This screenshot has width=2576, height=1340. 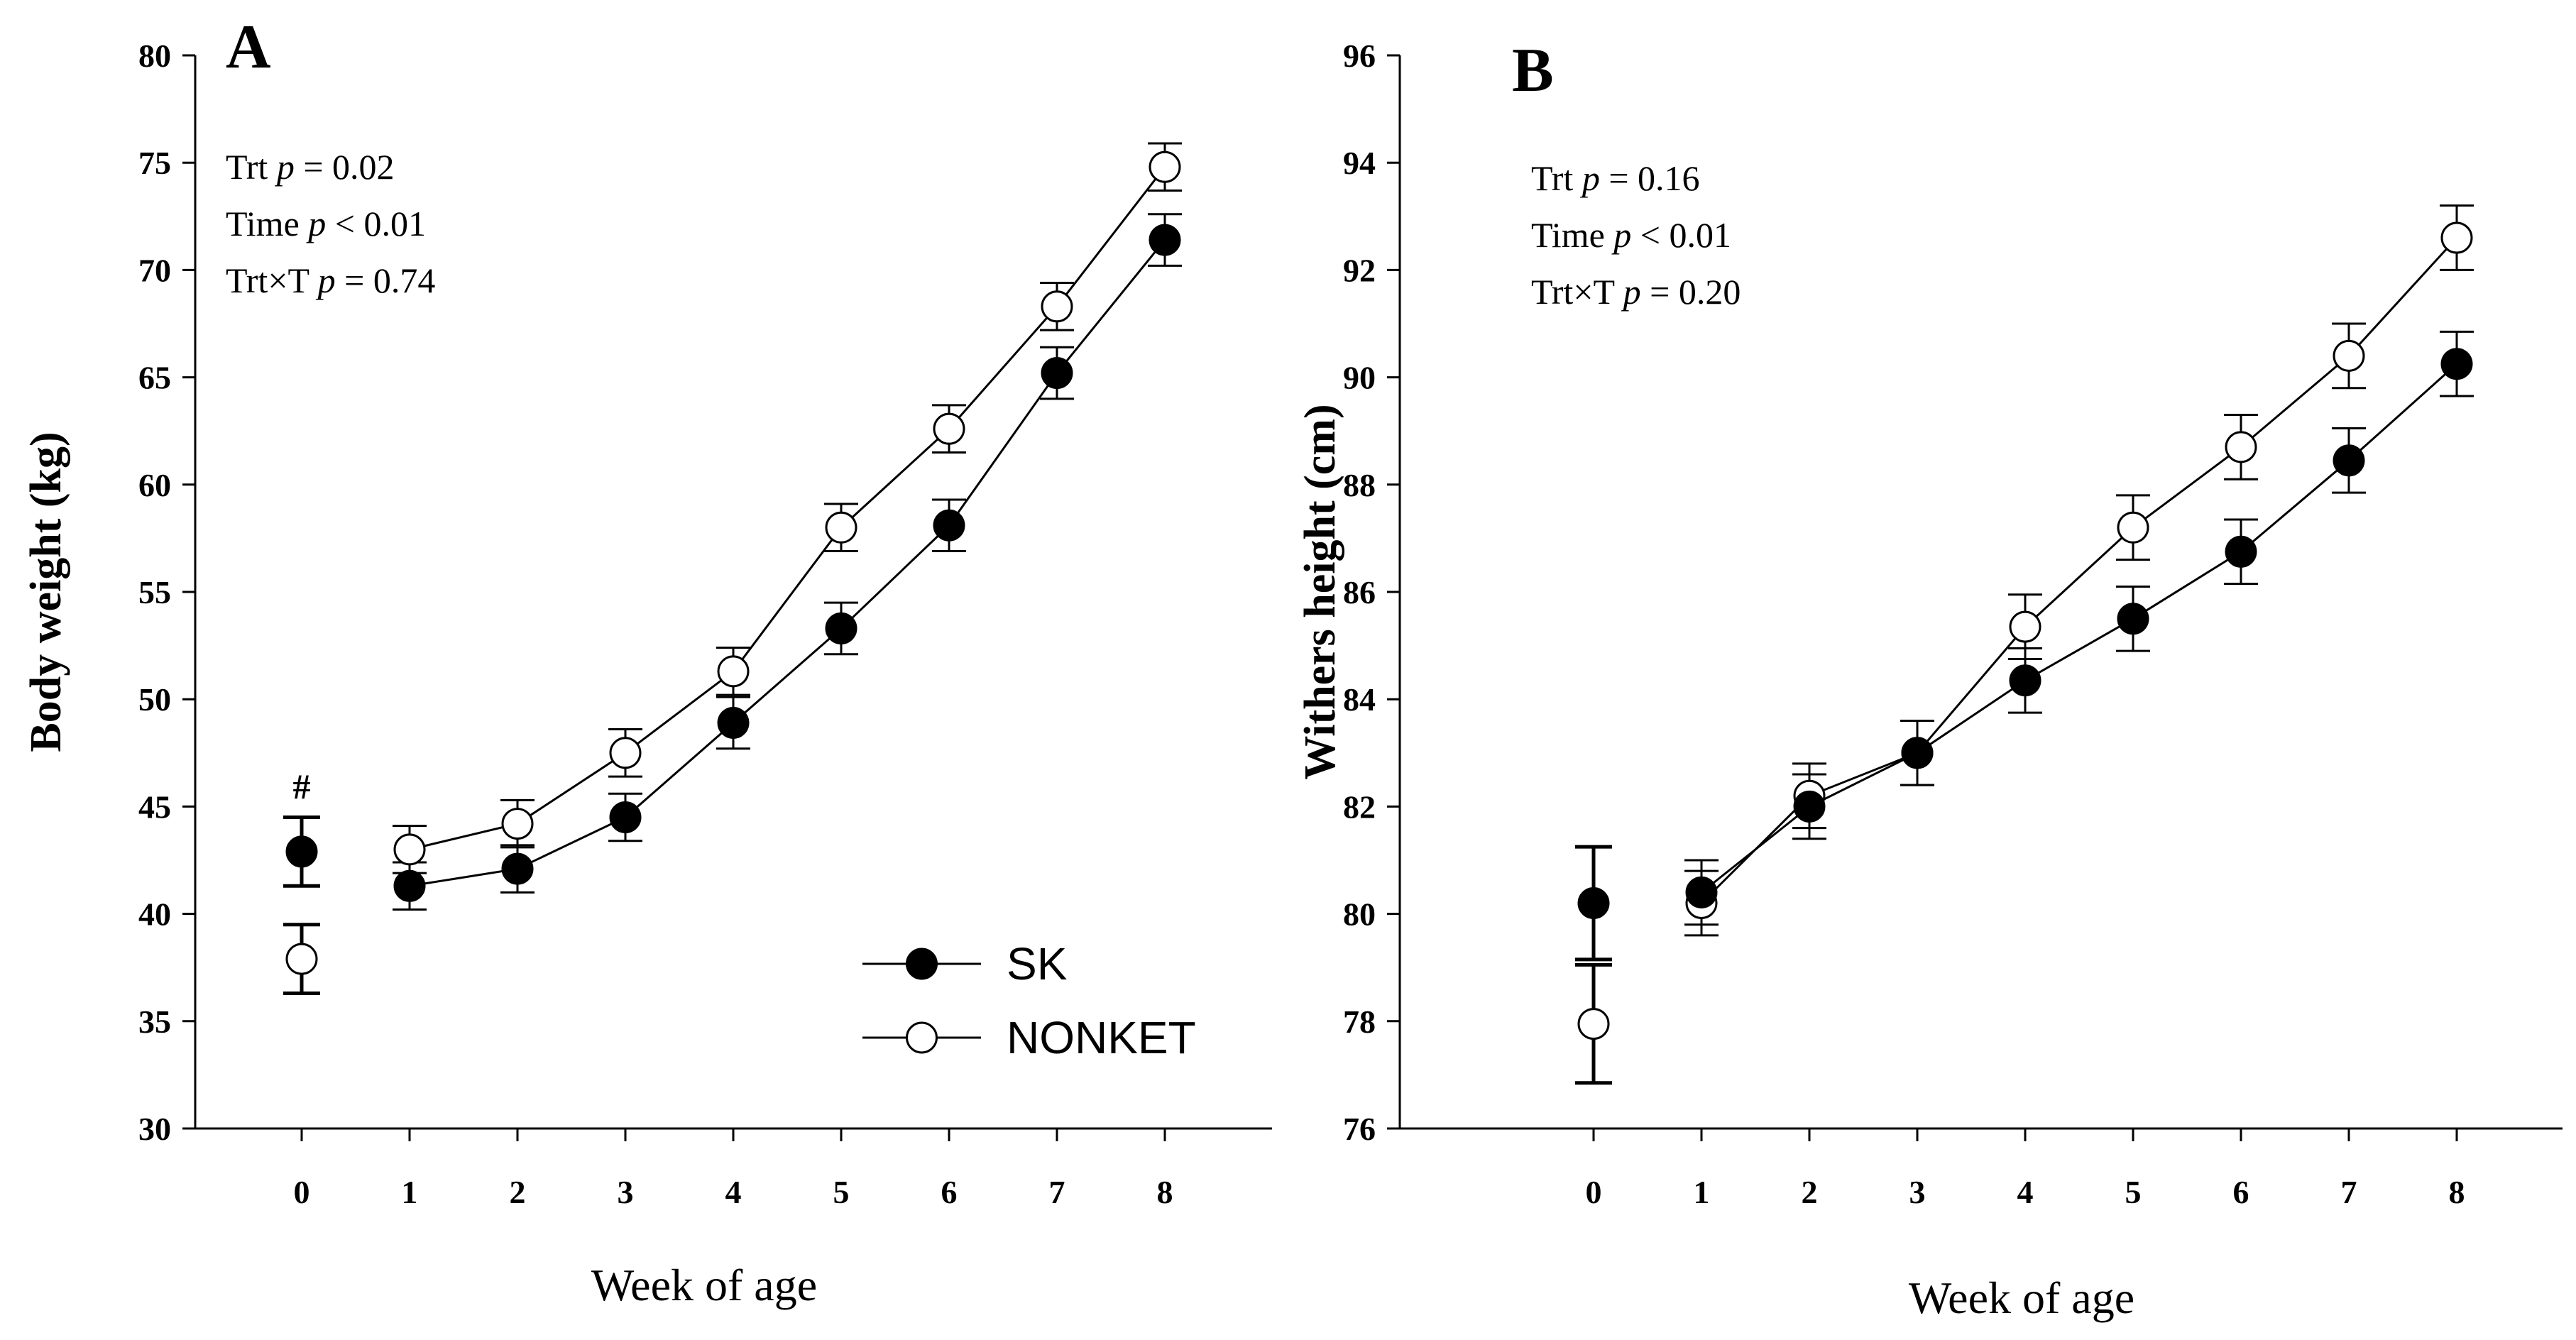 I want to click on panel-a-stat-line: Time p < 0.01, so click(x=326, y=223).